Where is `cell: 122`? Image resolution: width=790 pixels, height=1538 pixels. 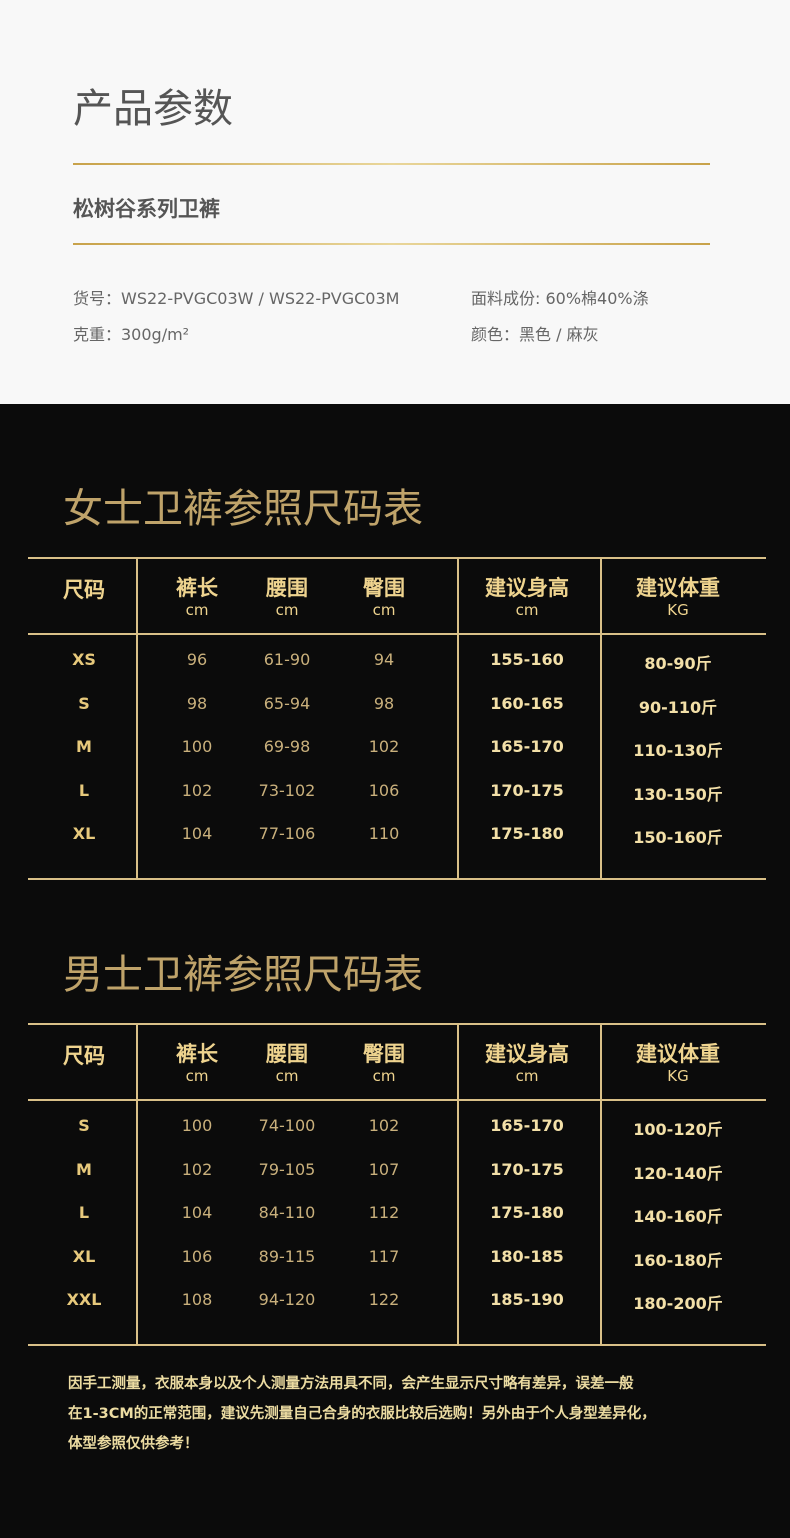 cell: 122 is located at coordinates (384, 1300).